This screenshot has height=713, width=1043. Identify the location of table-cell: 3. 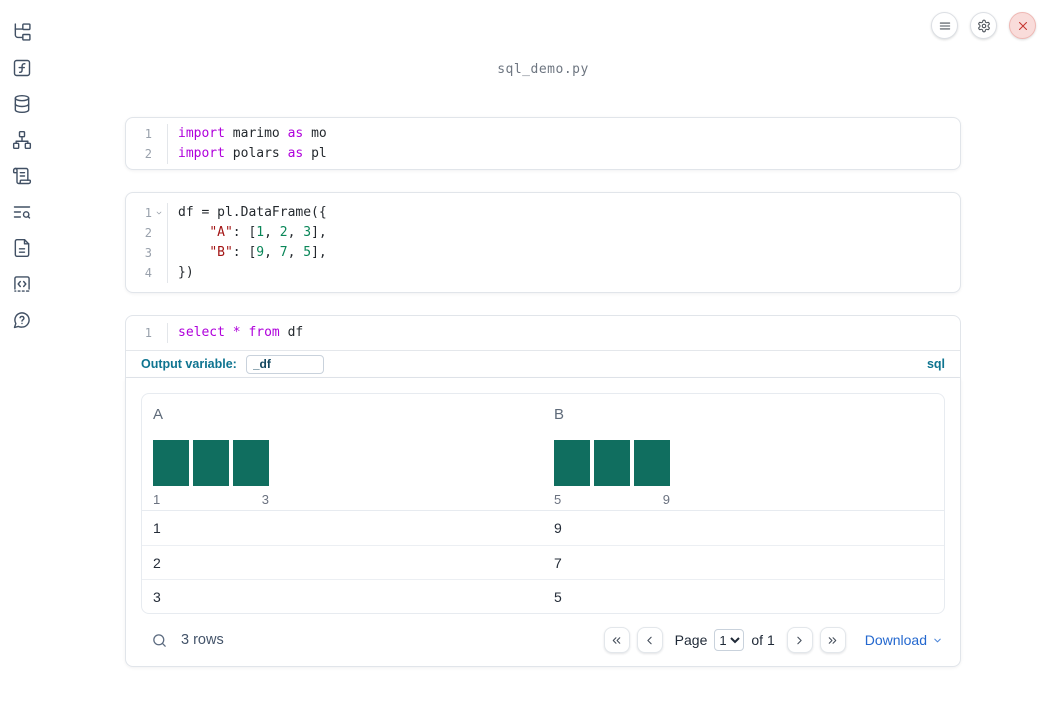
(157, 596).